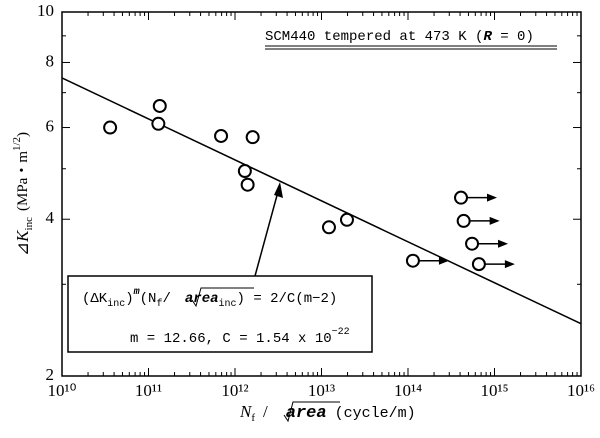 The width and height of the screenshot is (600, 438). I want to click on x-tick-label: 10¹⁰, so click(62, 390).